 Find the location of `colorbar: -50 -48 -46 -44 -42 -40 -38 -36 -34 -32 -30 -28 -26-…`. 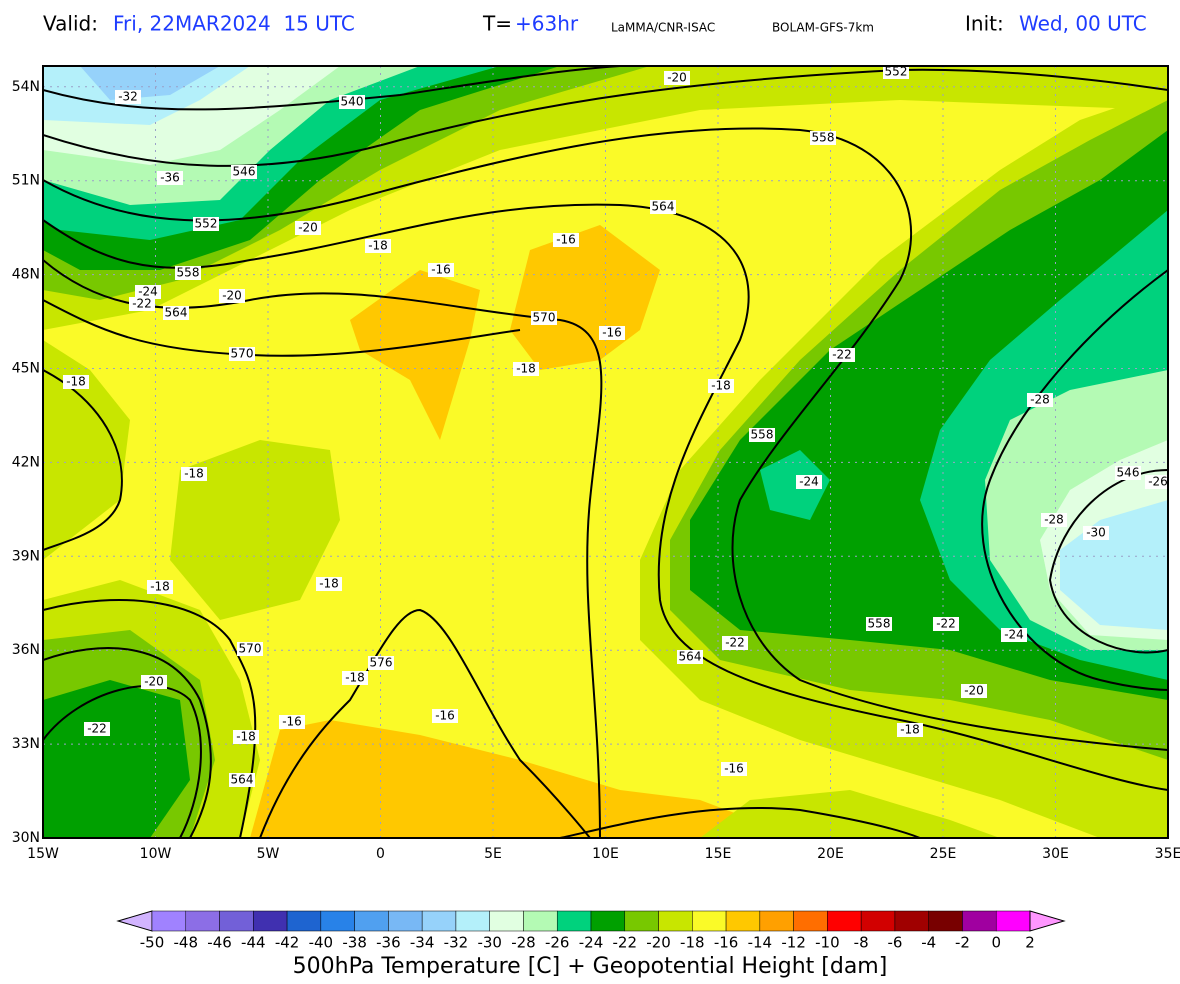

colorbar: -50 -48 -46 -44 -42 -40 -38 -36 -34 -32 -30 -28 -26-… is located at coordinates (591, 931).